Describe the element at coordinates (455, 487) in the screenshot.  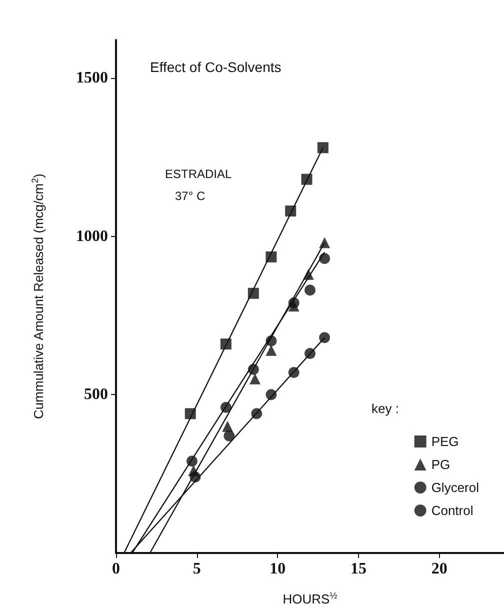
I see `legend-label: Glycerol` at that location.